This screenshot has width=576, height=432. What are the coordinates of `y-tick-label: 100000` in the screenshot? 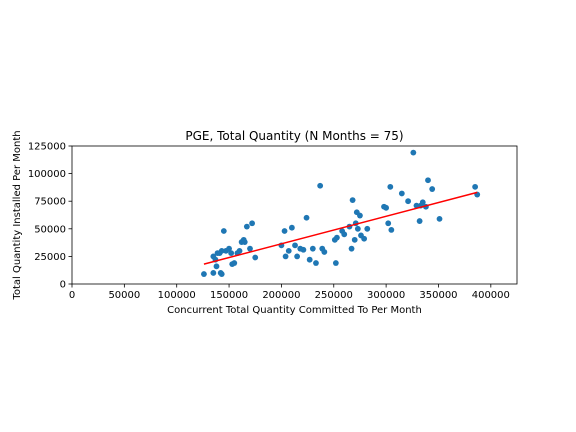 It's located at (47, 174).